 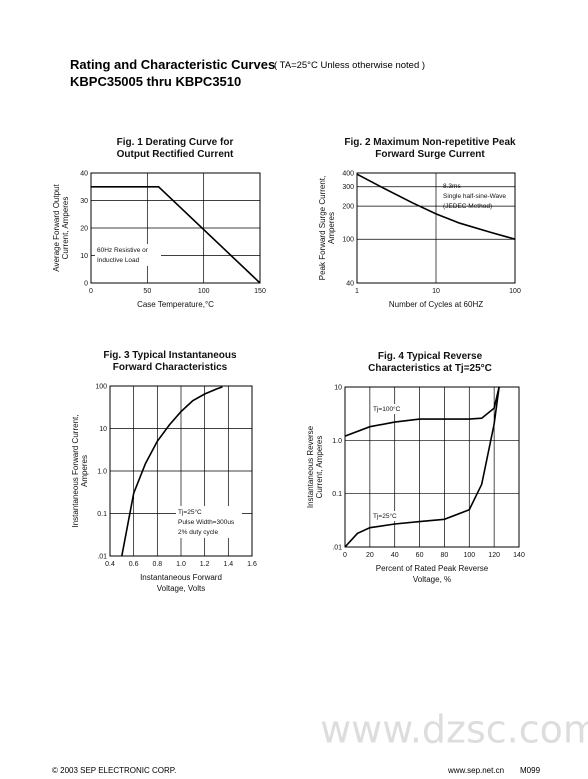 I want to click on x-axis-label: Voltage, %, so click(x=432, y=579).